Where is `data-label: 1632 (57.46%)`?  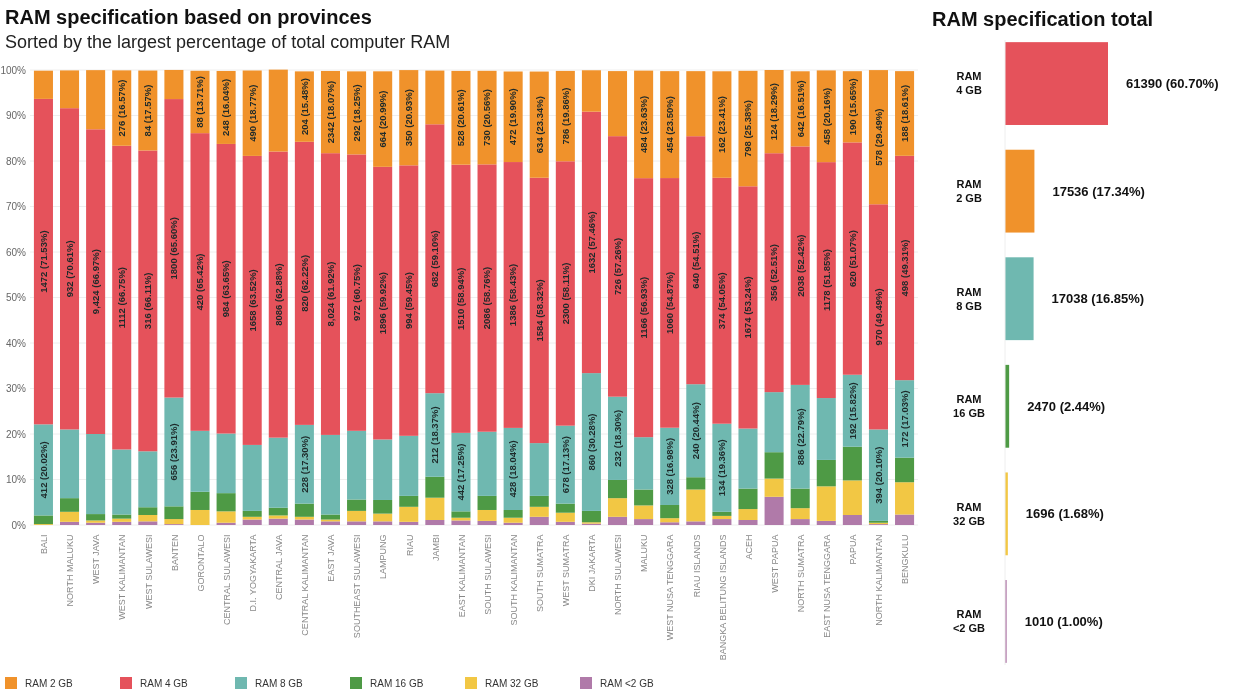
data-label: 1632 (57.46%) is located at coordinates (591, 242).